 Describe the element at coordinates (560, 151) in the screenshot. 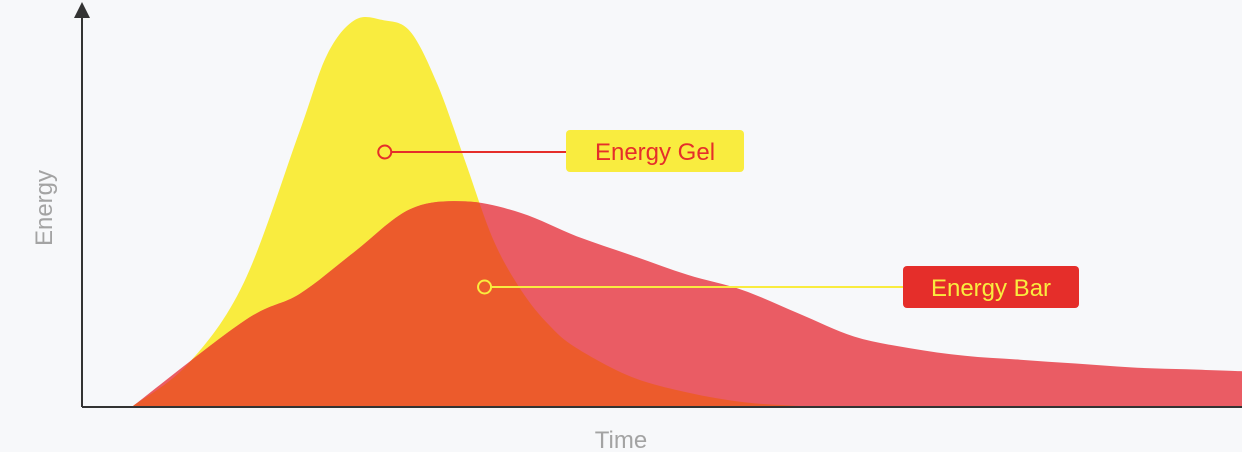

I see `callout-energy-gel: Energy Gel` at that location.